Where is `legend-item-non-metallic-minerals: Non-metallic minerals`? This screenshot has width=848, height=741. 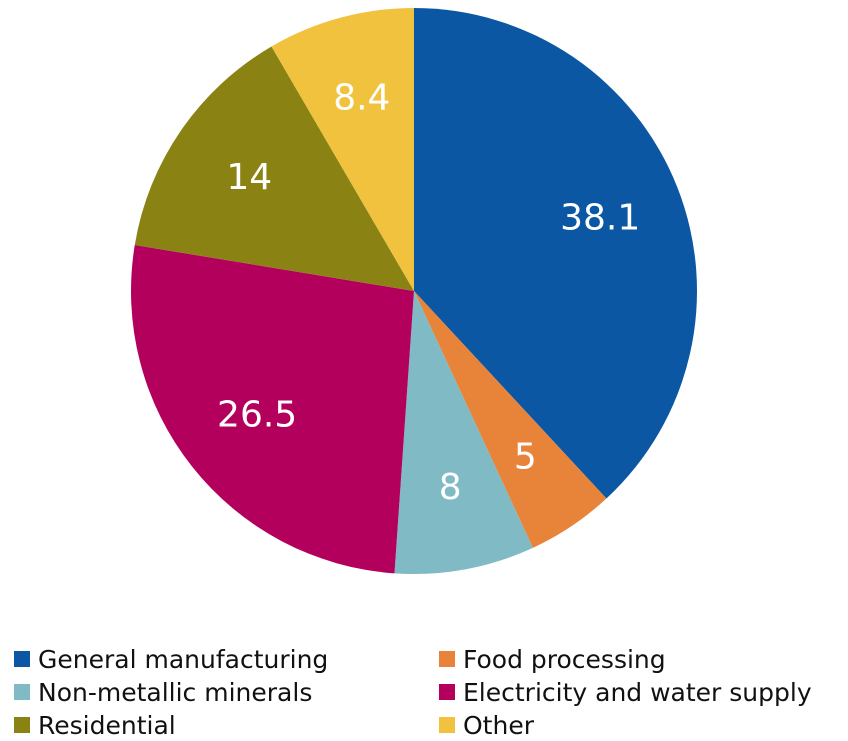 legend-item-non-metallic-minerals: Non-metallic minerals is located at coordinates (226, 692).